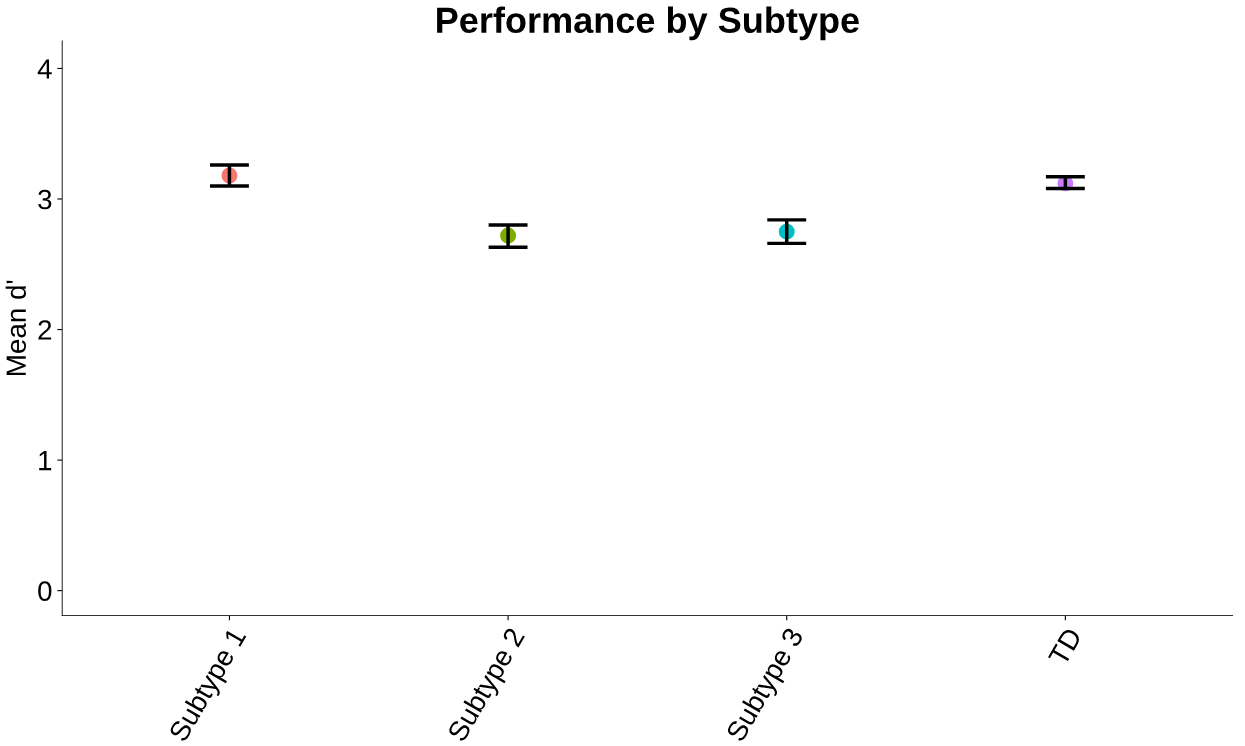 The height and width of the screenshot is (746, 1245). What do you see at coordinates (648, 23) in the screenshot?
I see `chart-title: Performance by Subtype` at bounding box center [648, 23].